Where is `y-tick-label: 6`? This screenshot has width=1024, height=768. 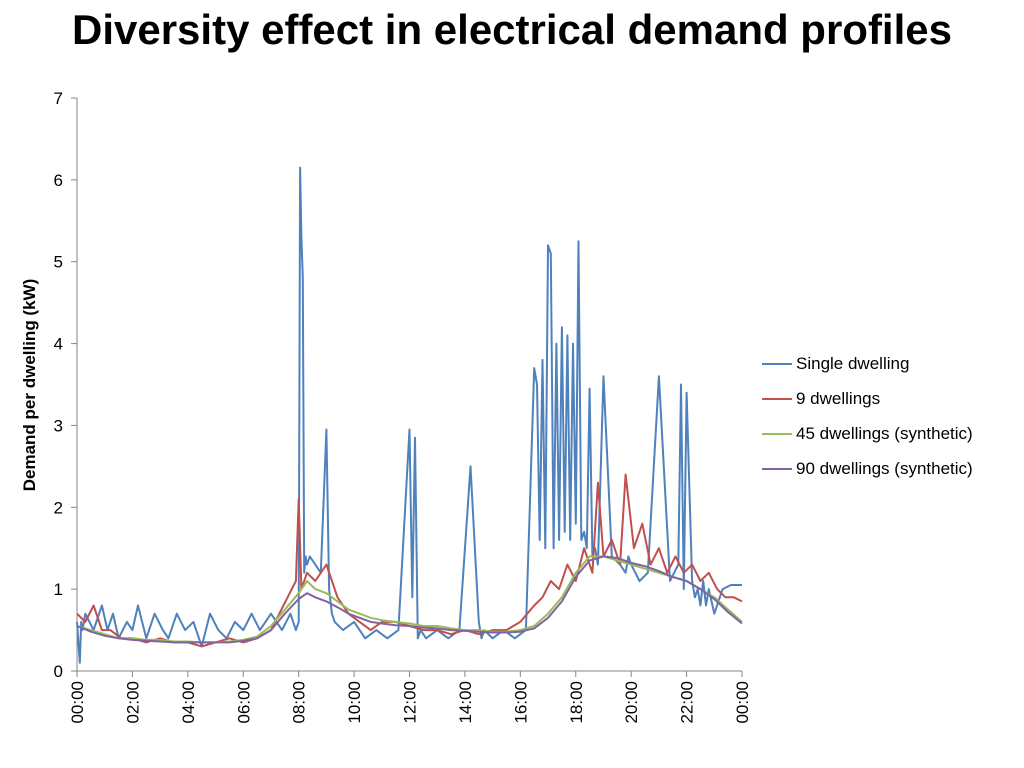
y-tick-label: 6 is located at coordinates (58, 180).